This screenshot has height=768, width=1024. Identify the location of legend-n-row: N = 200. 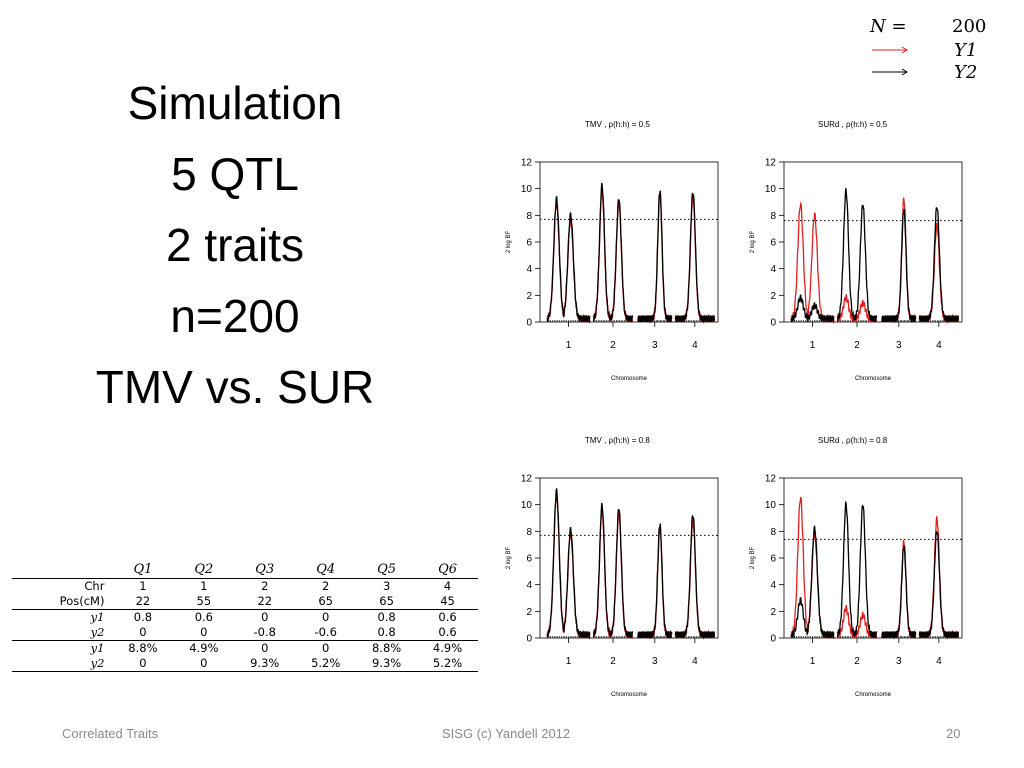
(931, 27).